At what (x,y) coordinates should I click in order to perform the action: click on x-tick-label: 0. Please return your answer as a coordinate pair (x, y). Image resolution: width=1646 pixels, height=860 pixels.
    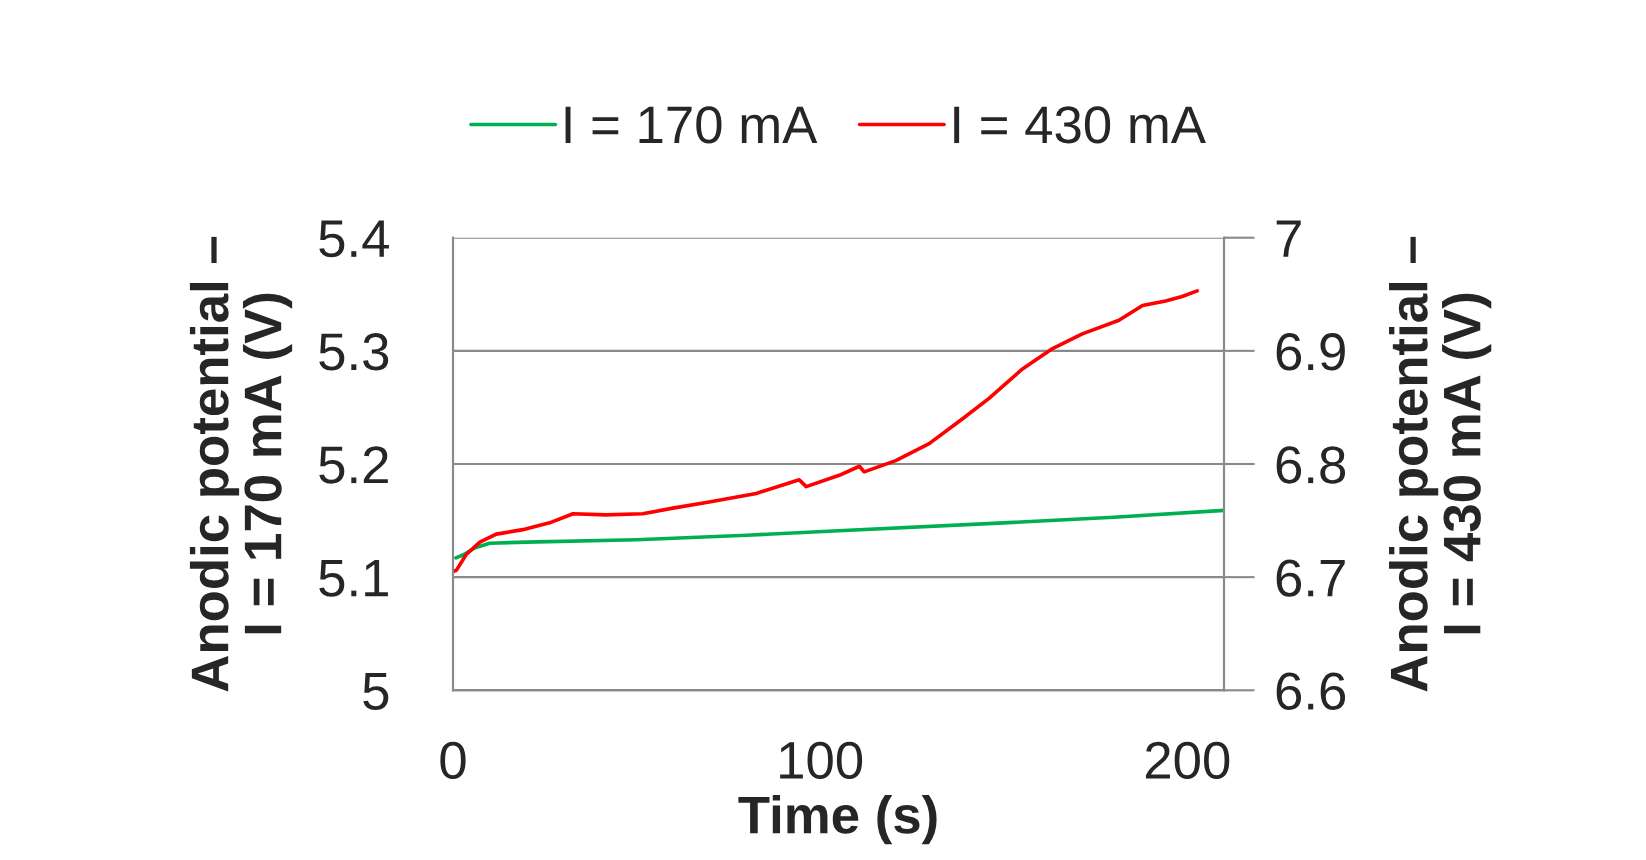
    Looking at the image, I should click on (453, 760).